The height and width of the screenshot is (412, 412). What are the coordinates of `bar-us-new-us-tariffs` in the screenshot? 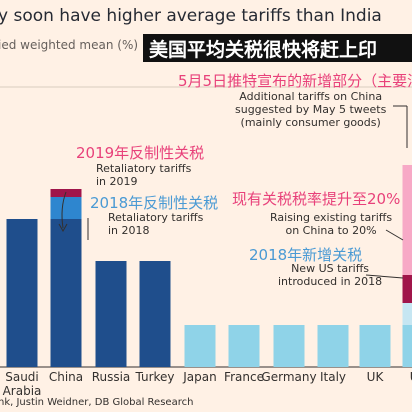 It's located at (407, 314).